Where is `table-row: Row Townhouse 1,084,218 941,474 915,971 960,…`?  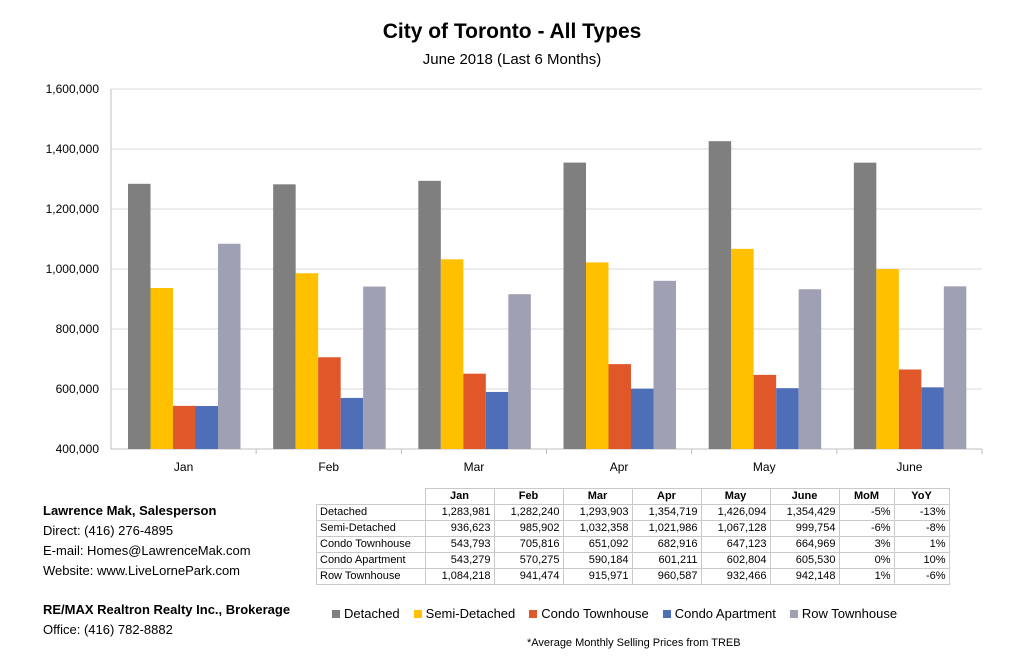
table-row: Row Townhouse 1,084,218 941,474 915,971 960,… is located at coordinates (633, 576).